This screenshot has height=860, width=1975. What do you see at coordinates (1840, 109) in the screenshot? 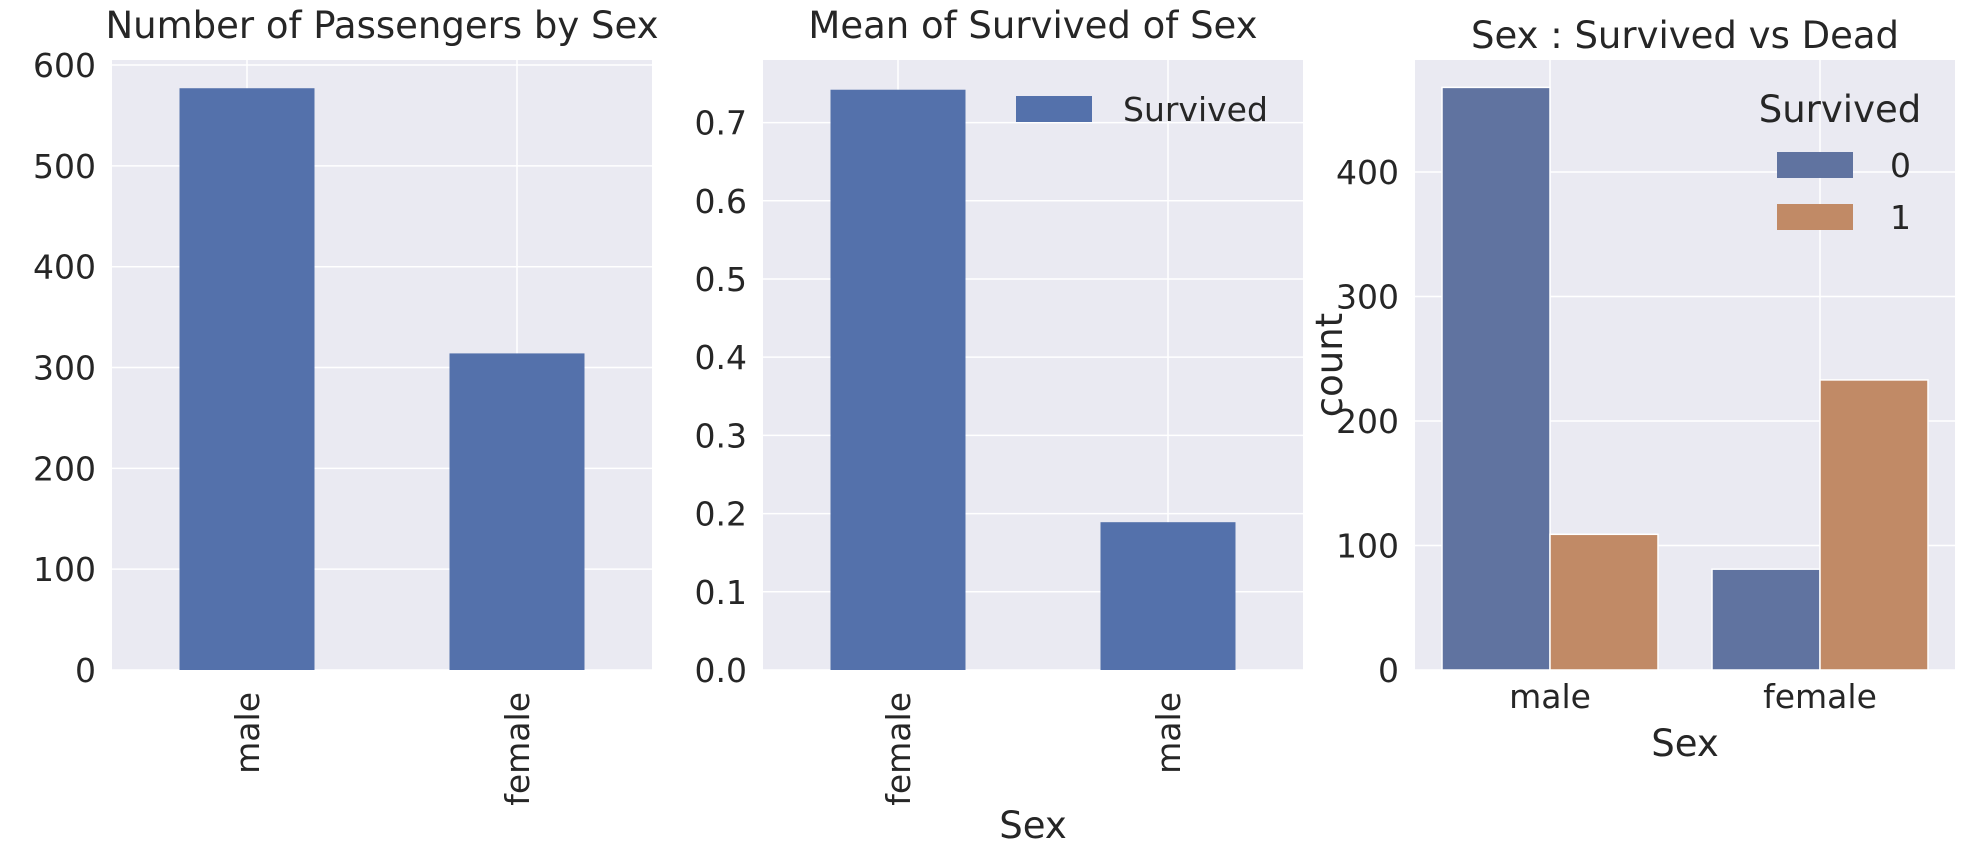
I see `legend-title: Survived` at bounding box center [1840, 109].